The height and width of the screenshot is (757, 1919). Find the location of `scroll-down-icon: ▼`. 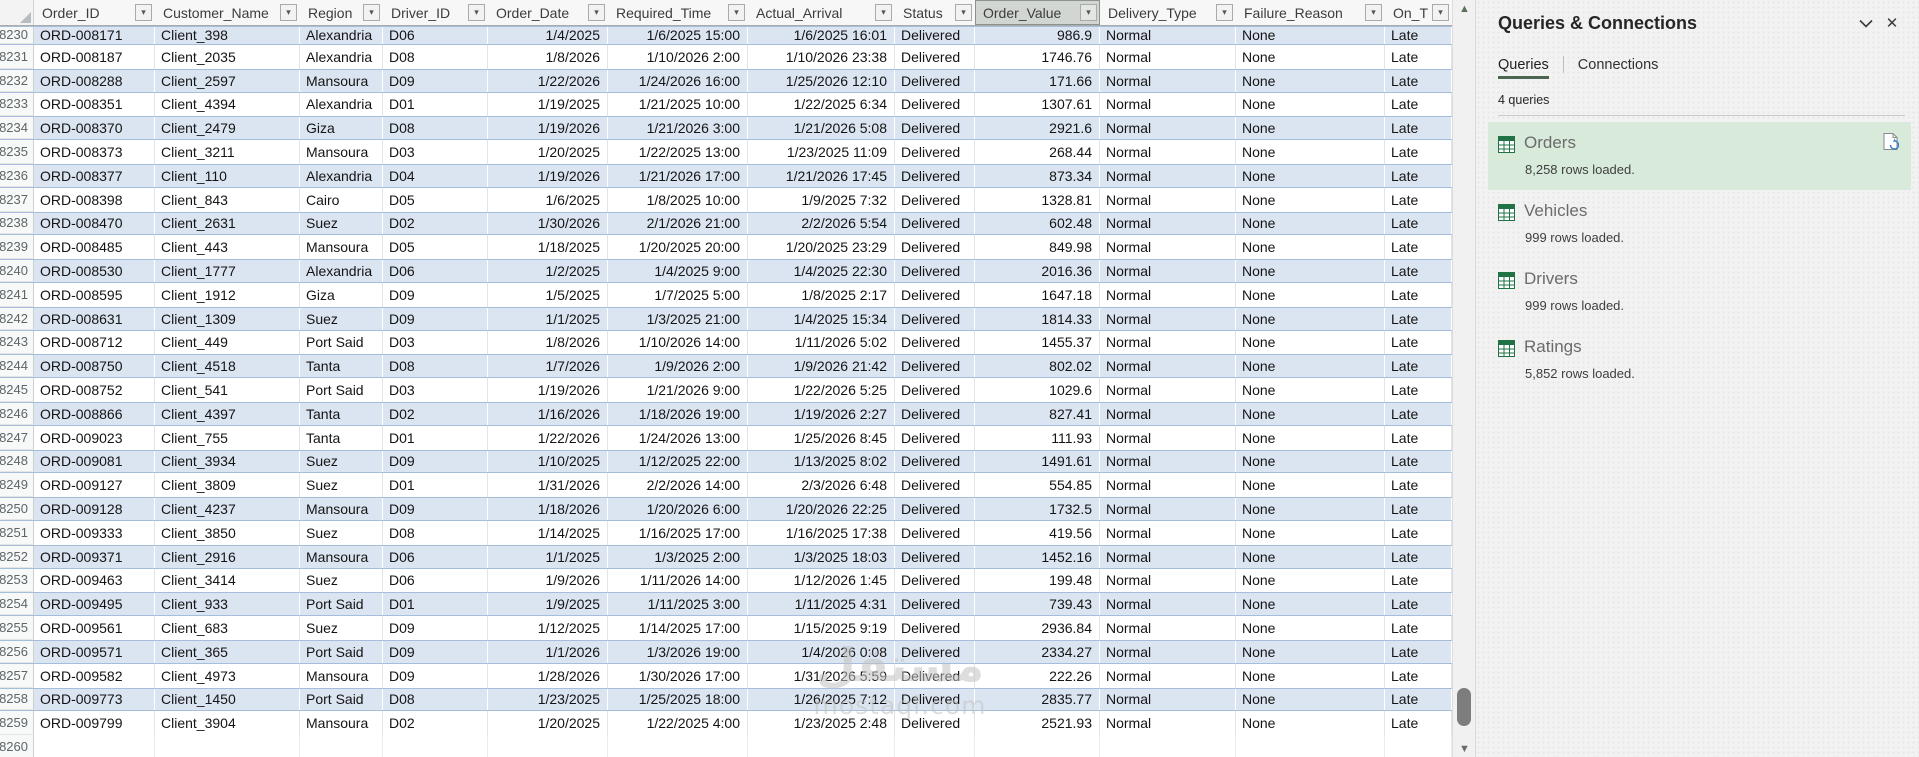

scroll-down-icon: ▼ is located at coordinates (1464, 749).